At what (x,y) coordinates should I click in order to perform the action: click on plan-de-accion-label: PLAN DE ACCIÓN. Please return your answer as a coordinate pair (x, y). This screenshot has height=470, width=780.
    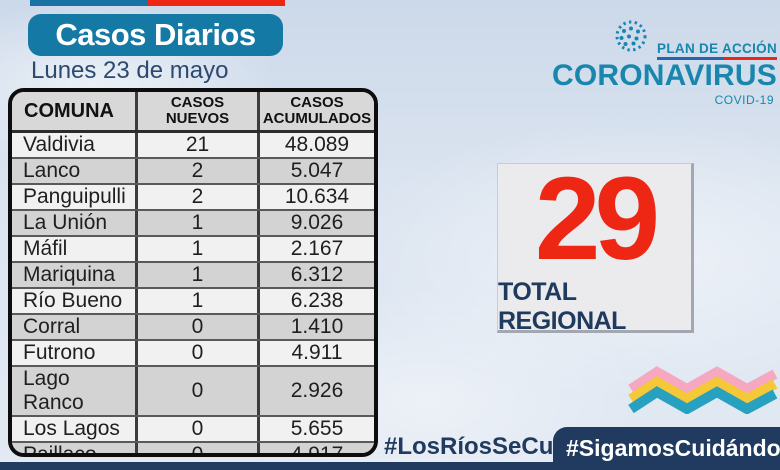
    Looking at the image, I should click on (717, 48).